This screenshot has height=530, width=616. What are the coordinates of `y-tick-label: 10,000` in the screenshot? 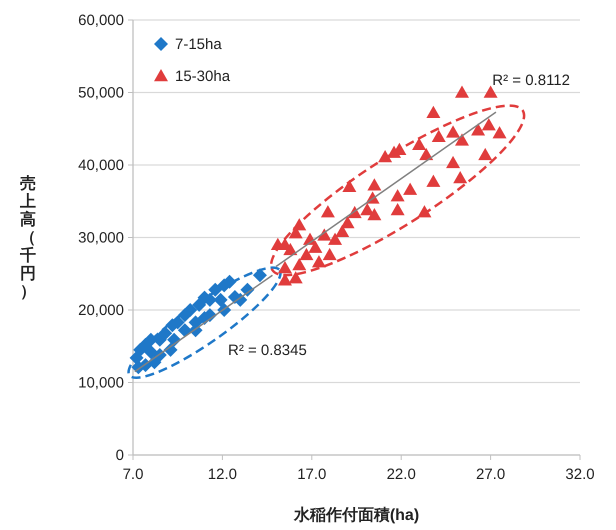 It's located at (101, 383).